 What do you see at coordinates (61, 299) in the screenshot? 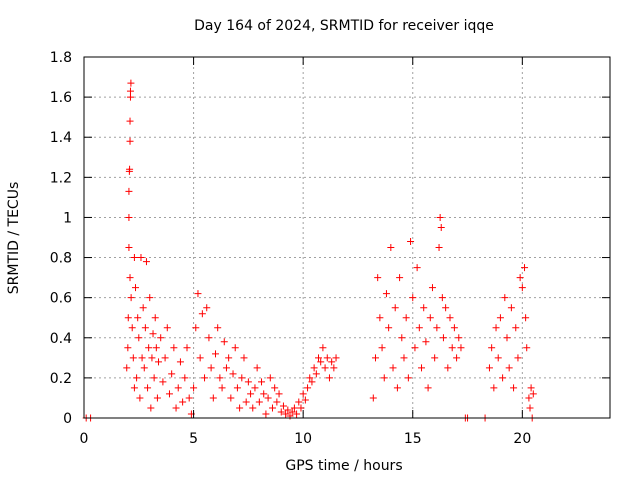
I see `y-tick-label: 0.6` at bounding box center [61, 299].